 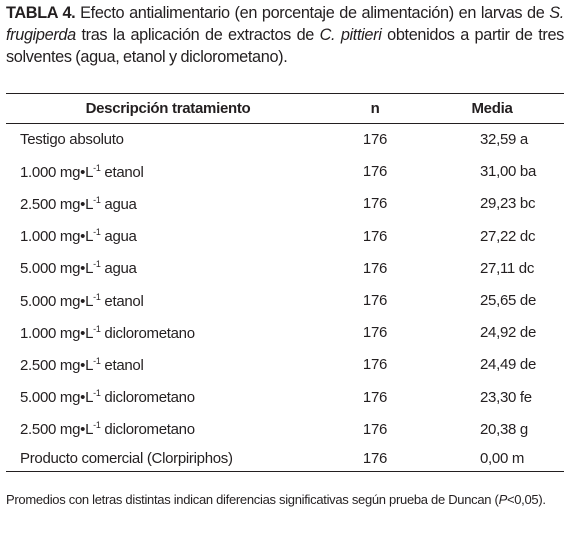 I want to click on table-row: 1.000 mg•L-1 agua 176 27,22 dc, so click(x=285, y=236).